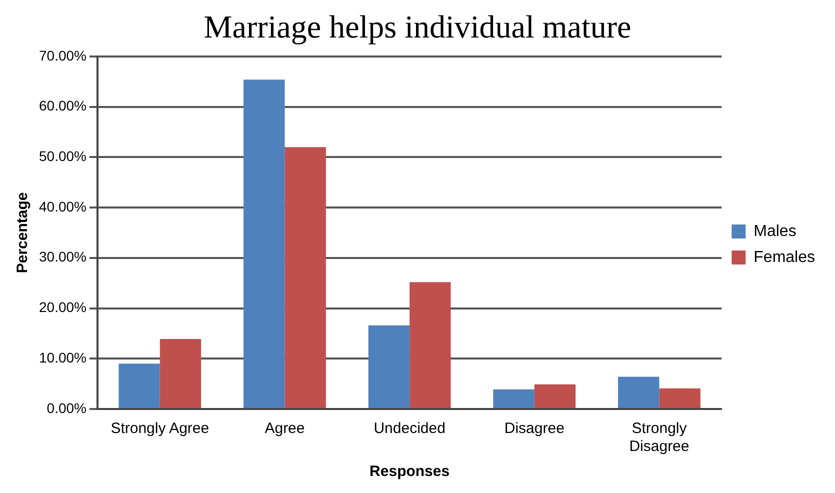 The height and width of the screenshot is (493, 835). I want to click on chart-title: Marriage helps individual mature, so click(418, 26).